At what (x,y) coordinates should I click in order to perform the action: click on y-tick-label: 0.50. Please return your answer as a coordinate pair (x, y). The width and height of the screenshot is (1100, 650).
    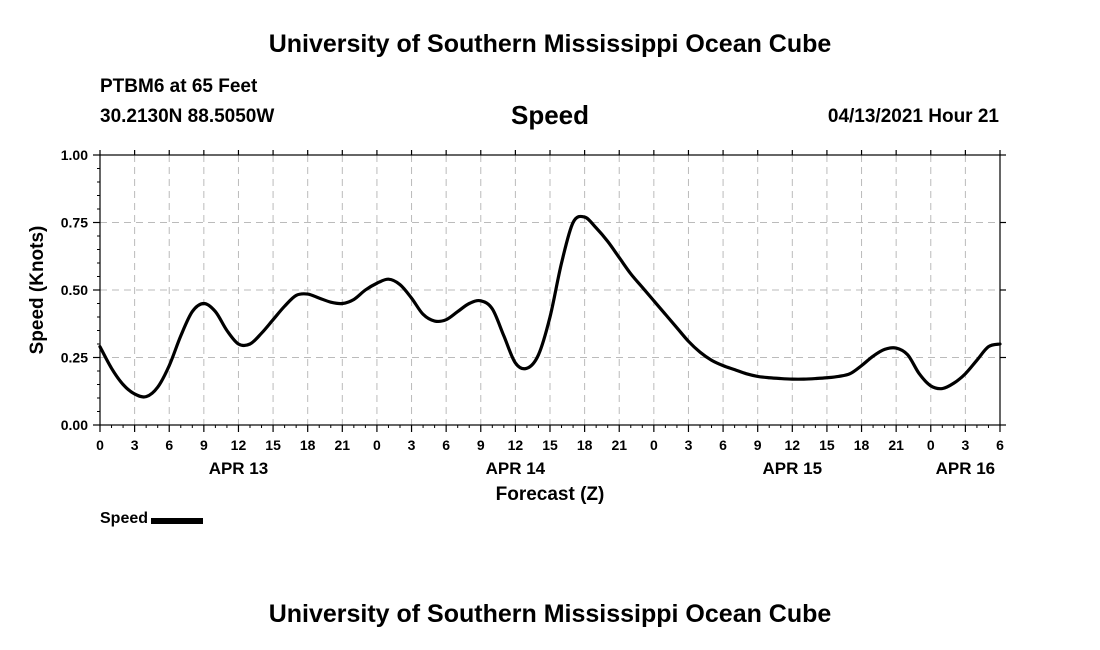
    Looking at the image, I should click on (74, 290).